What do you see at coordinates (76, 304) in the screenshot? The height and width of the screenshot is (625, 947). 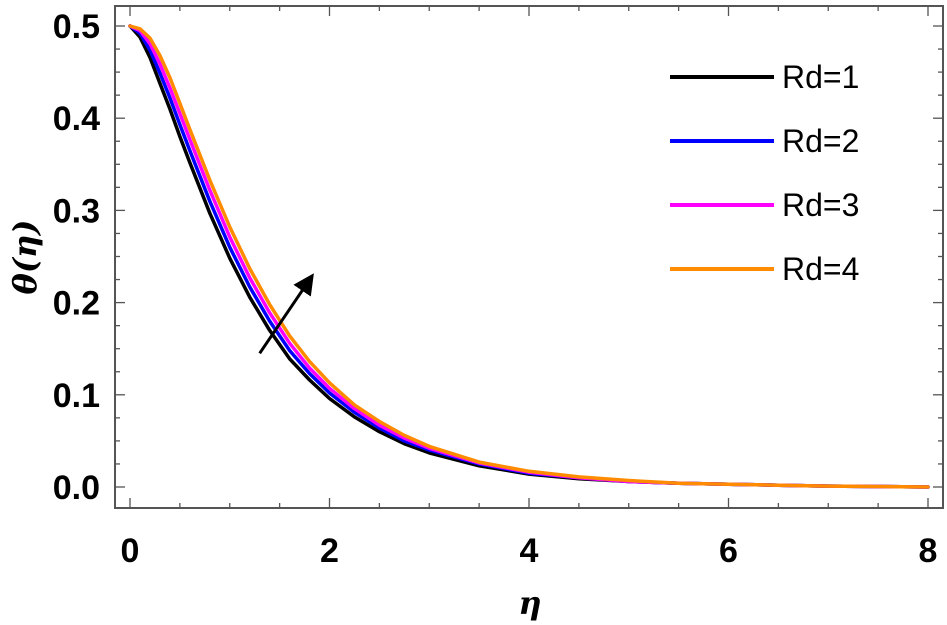 I see `y-tick-label: 0.2` at bounding box center [76, 304].